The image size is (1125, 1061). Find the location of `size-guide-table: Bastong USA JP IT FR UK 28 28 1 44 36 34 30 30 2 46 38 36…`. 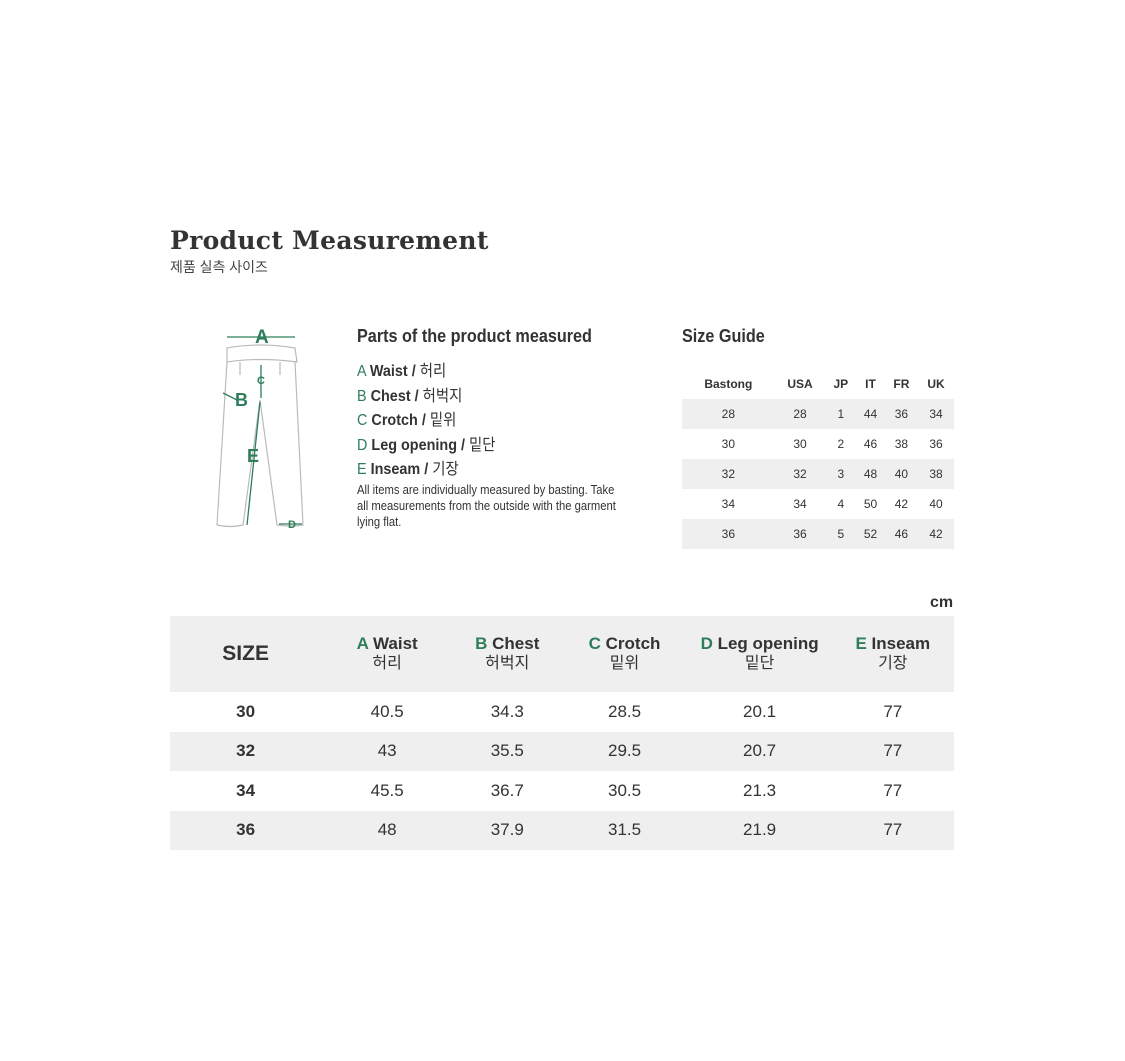

size-guide-table: Bastong USA JP IT FR UK 28 28 1 44 36 34 30 30 2 46 38 36… is located at coordinates (818, 459).